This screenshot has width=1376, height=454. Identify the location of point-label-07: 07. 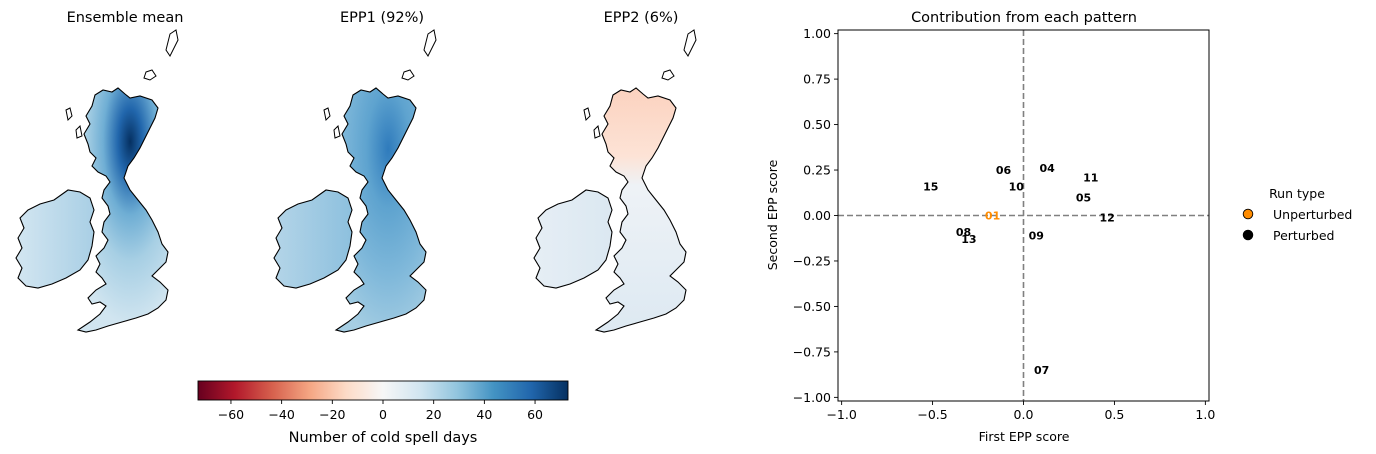
(1041, 370).